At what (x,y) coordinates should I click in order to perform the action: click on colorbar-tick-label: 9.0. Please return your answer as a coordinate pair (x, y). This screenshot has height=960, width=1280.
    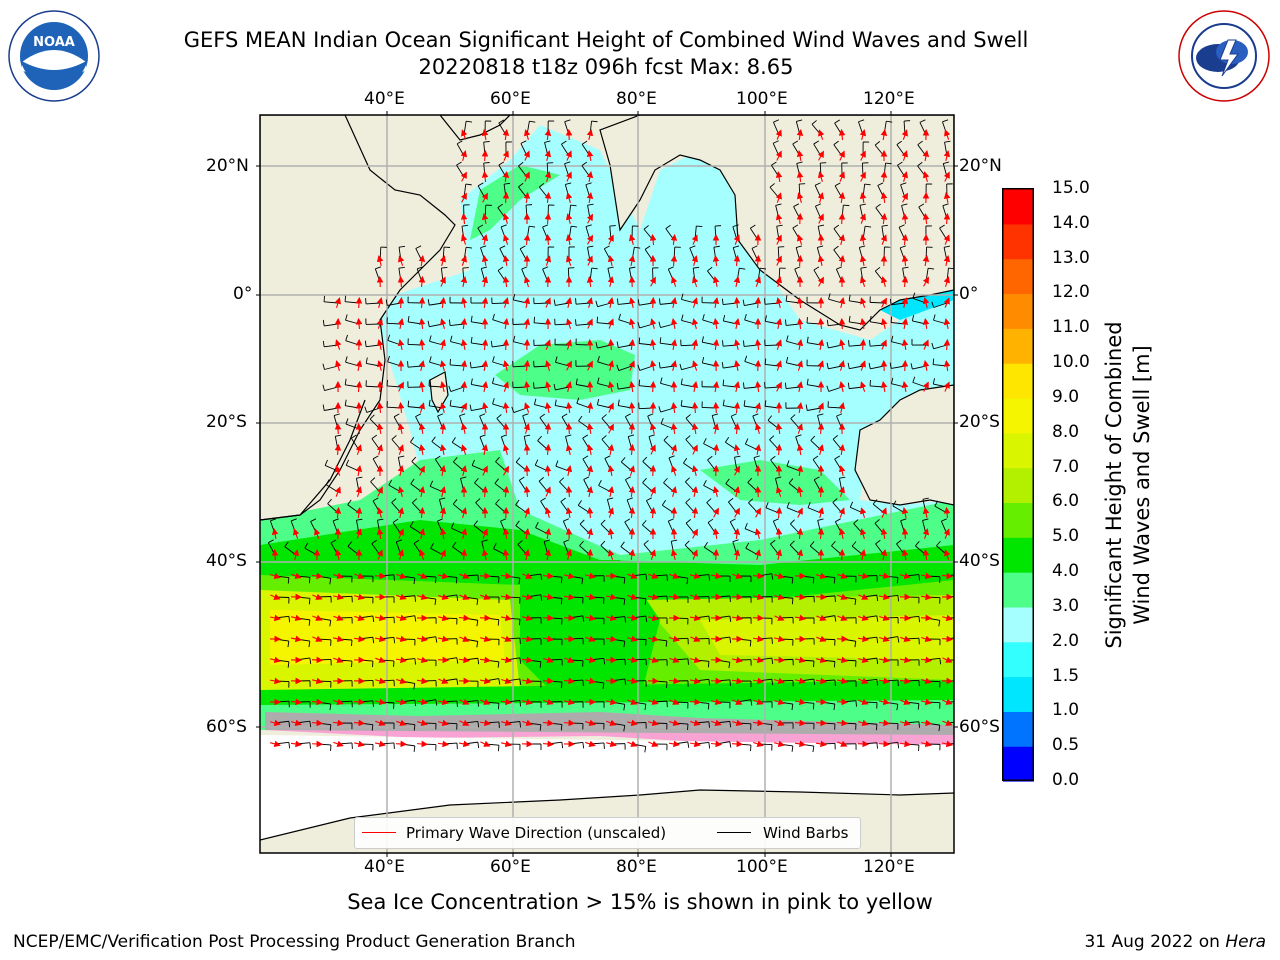
    Looking at the image, I should click on (1066, 396).